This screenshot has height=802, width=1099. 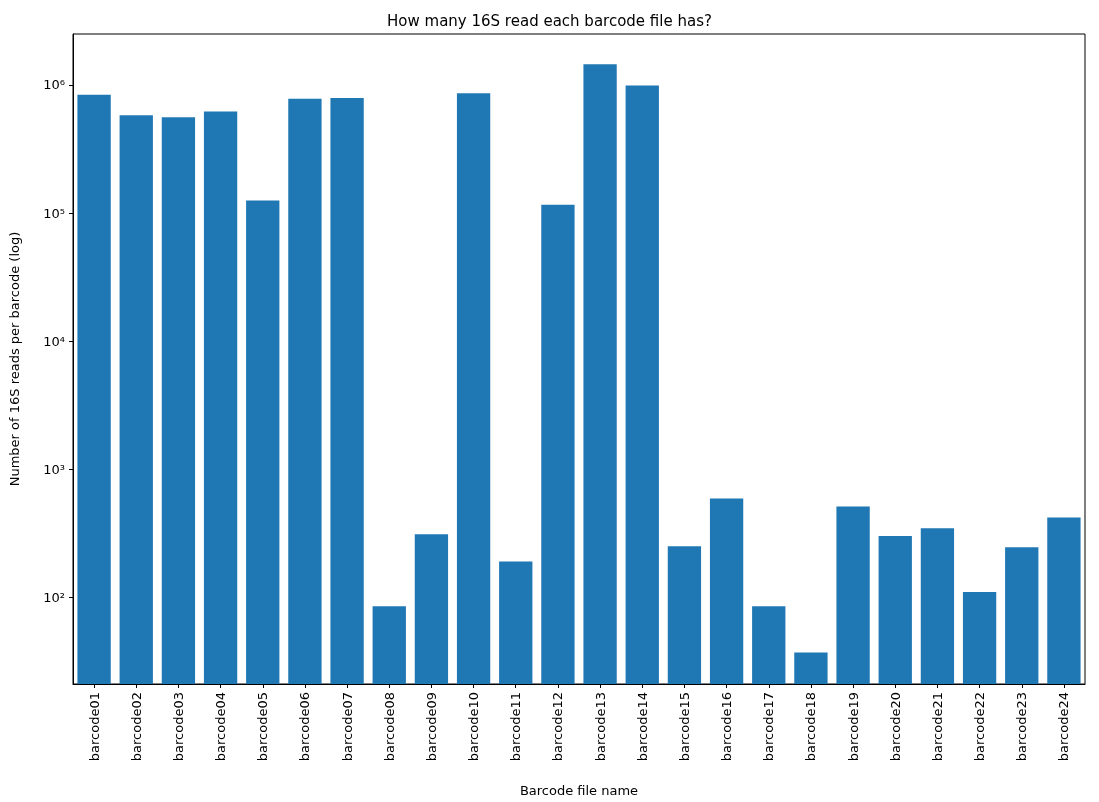 I want to click on x-tick-label: barcode14, so click(x=642, y=727).